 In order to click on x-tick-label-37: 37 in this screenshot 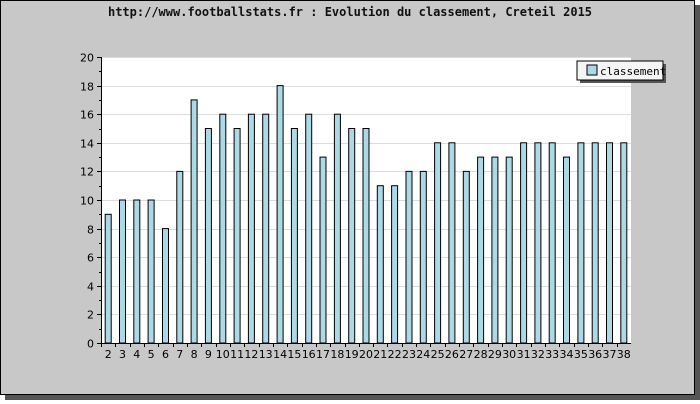, I will do `click(610, 354)`.